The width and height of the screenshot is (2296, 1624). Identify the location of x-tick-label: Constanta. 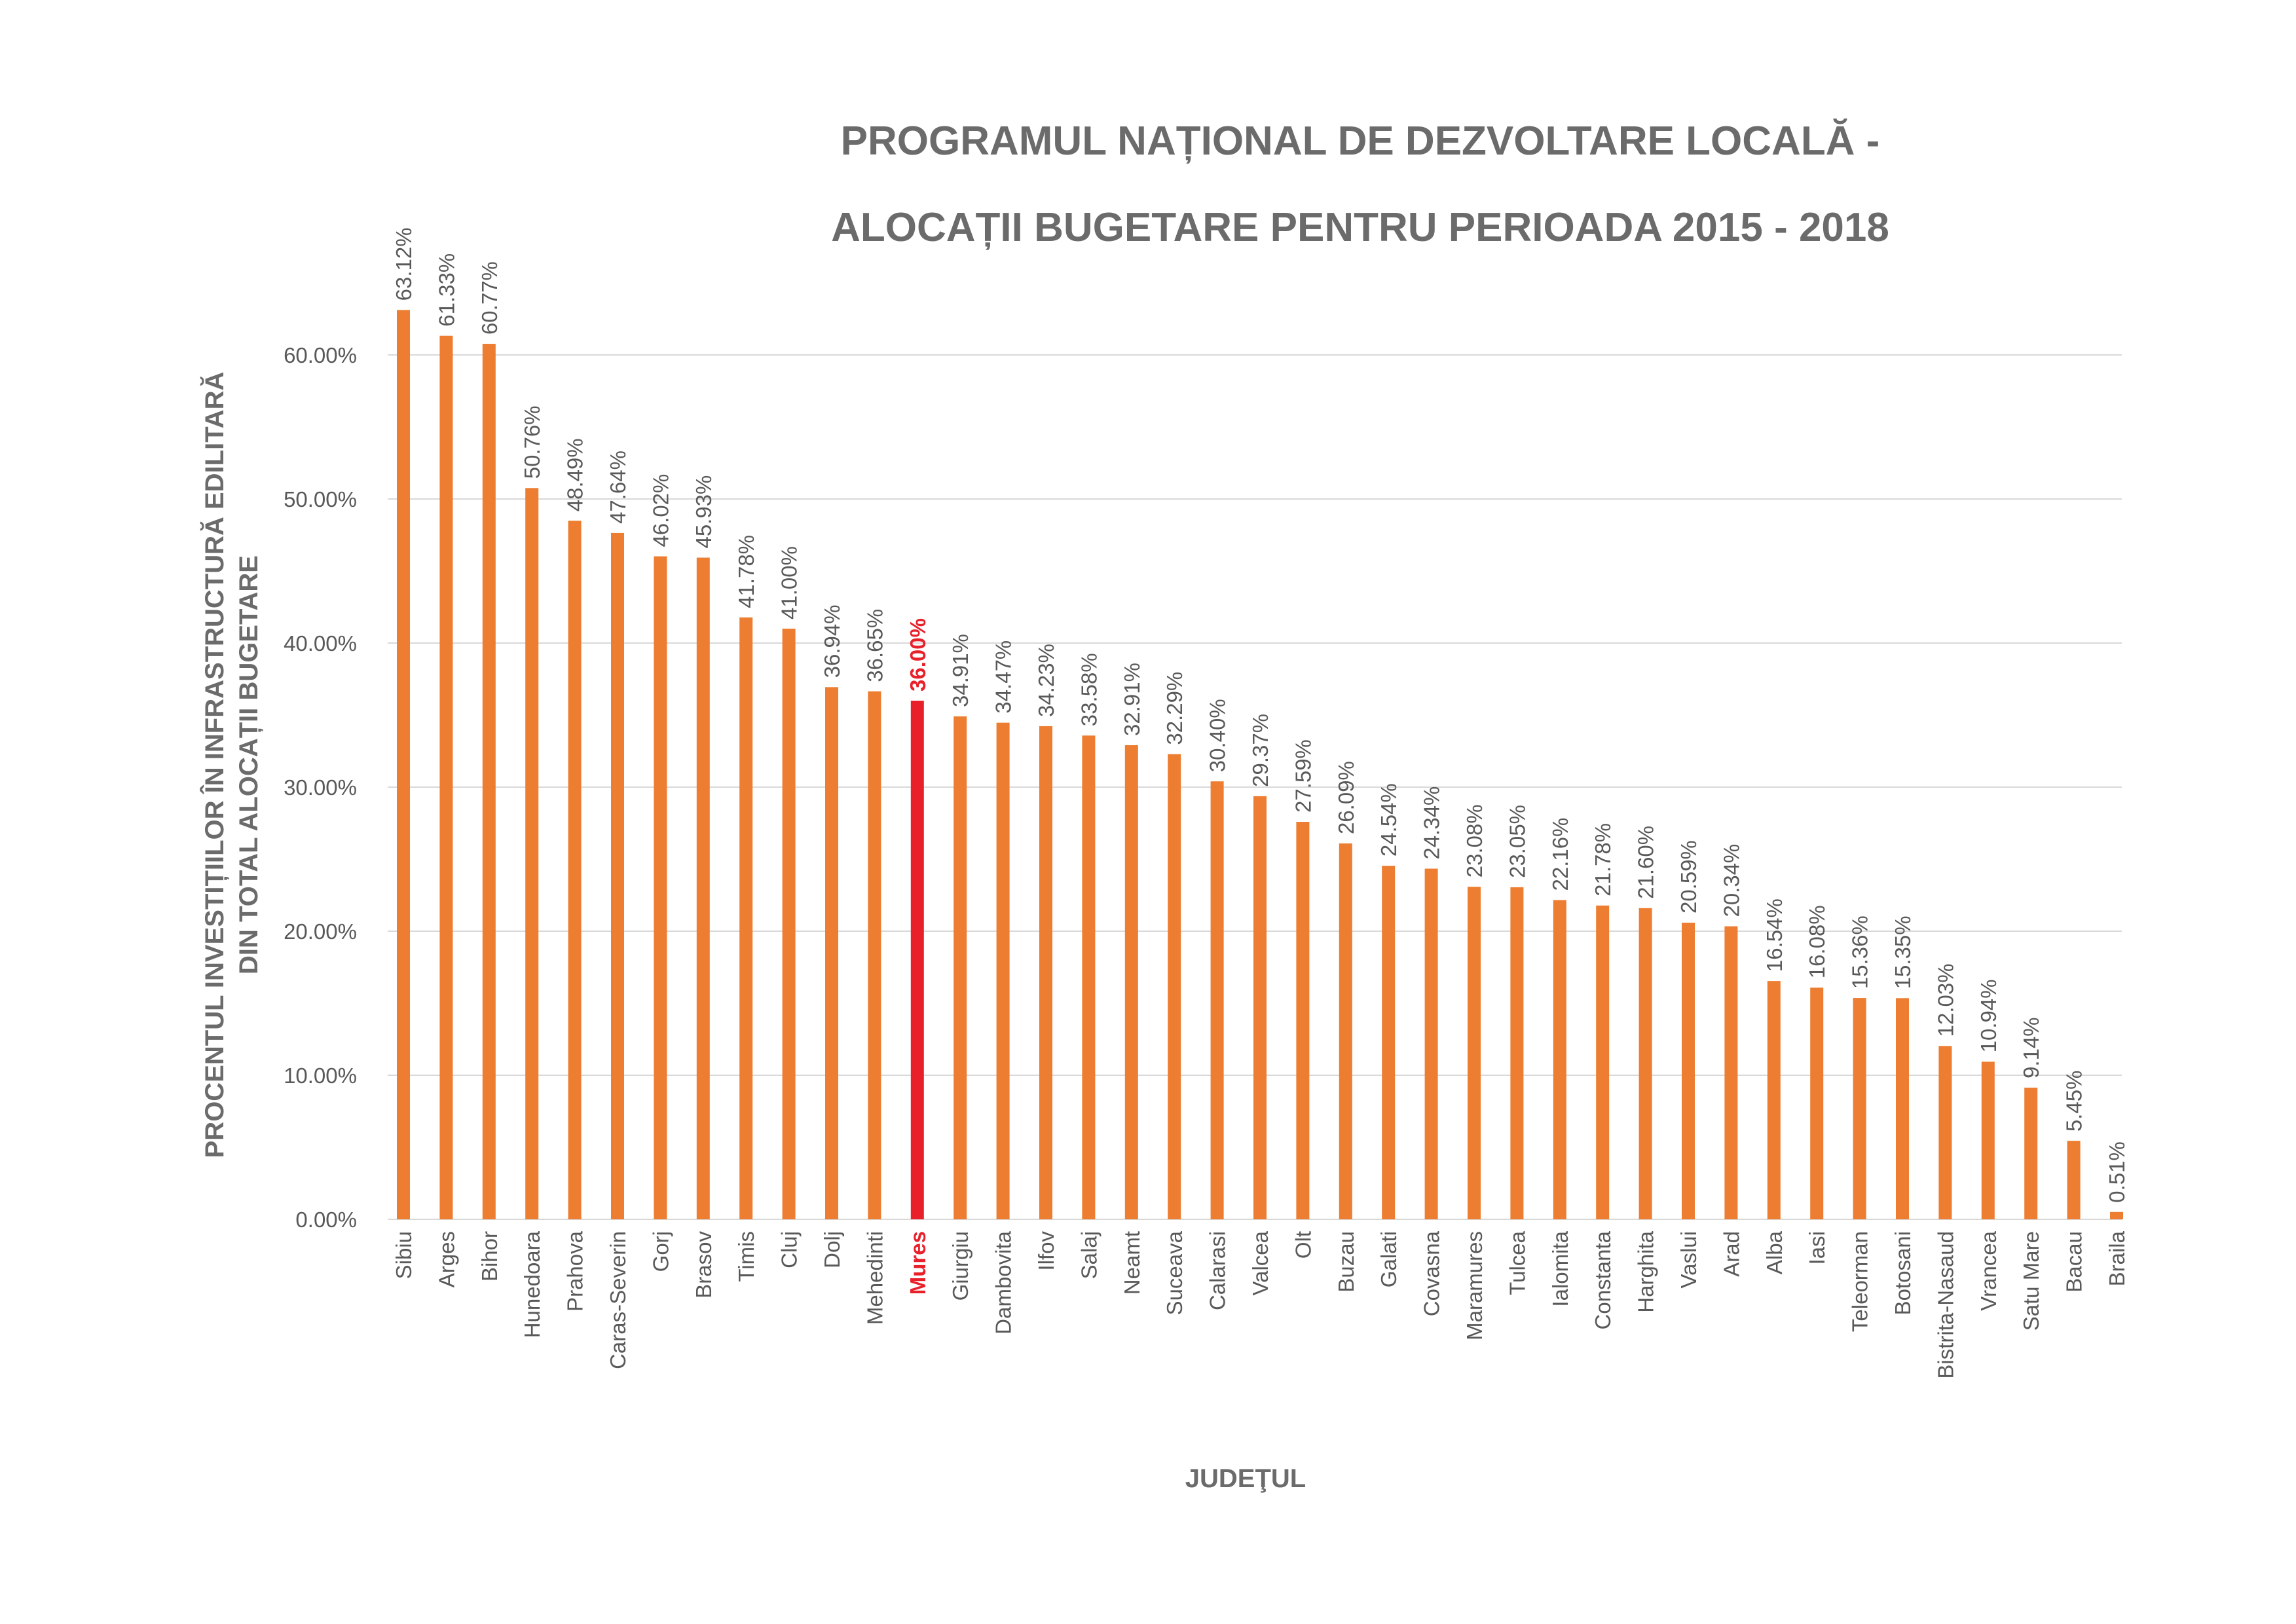
(1603, 1279).